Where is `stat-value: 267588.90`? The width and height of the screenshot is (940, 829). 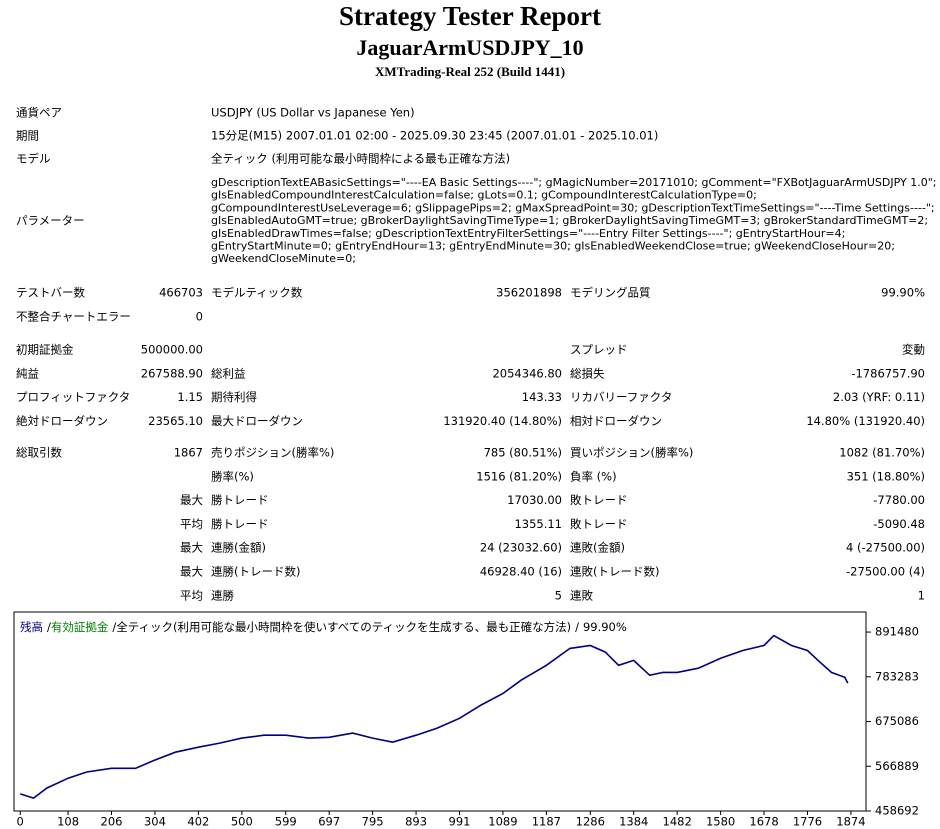
stat-value: 267588.90 is located at coordinates (172, 373).